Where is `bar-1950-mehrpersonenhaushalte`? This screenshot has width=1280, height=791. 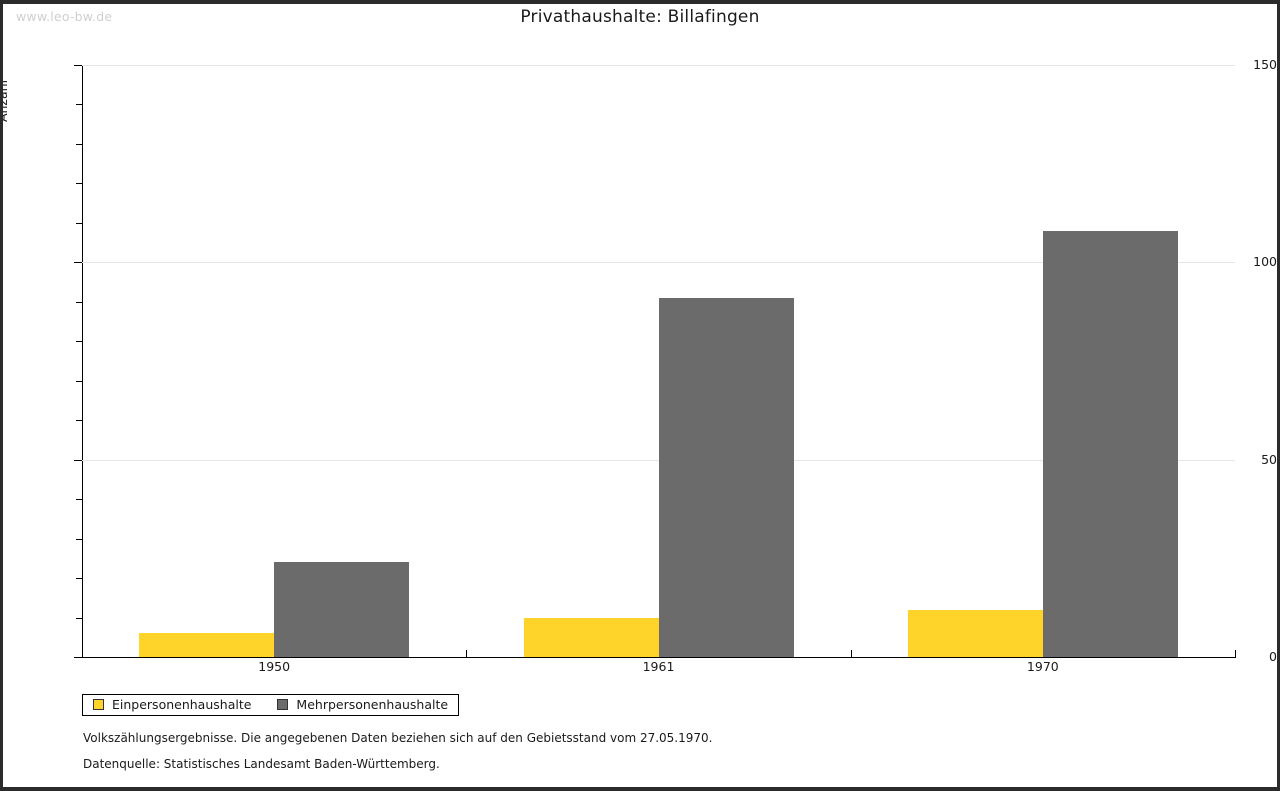
bar-1950-mehrpersonenhaushalte is located at coordinates (342, 609).